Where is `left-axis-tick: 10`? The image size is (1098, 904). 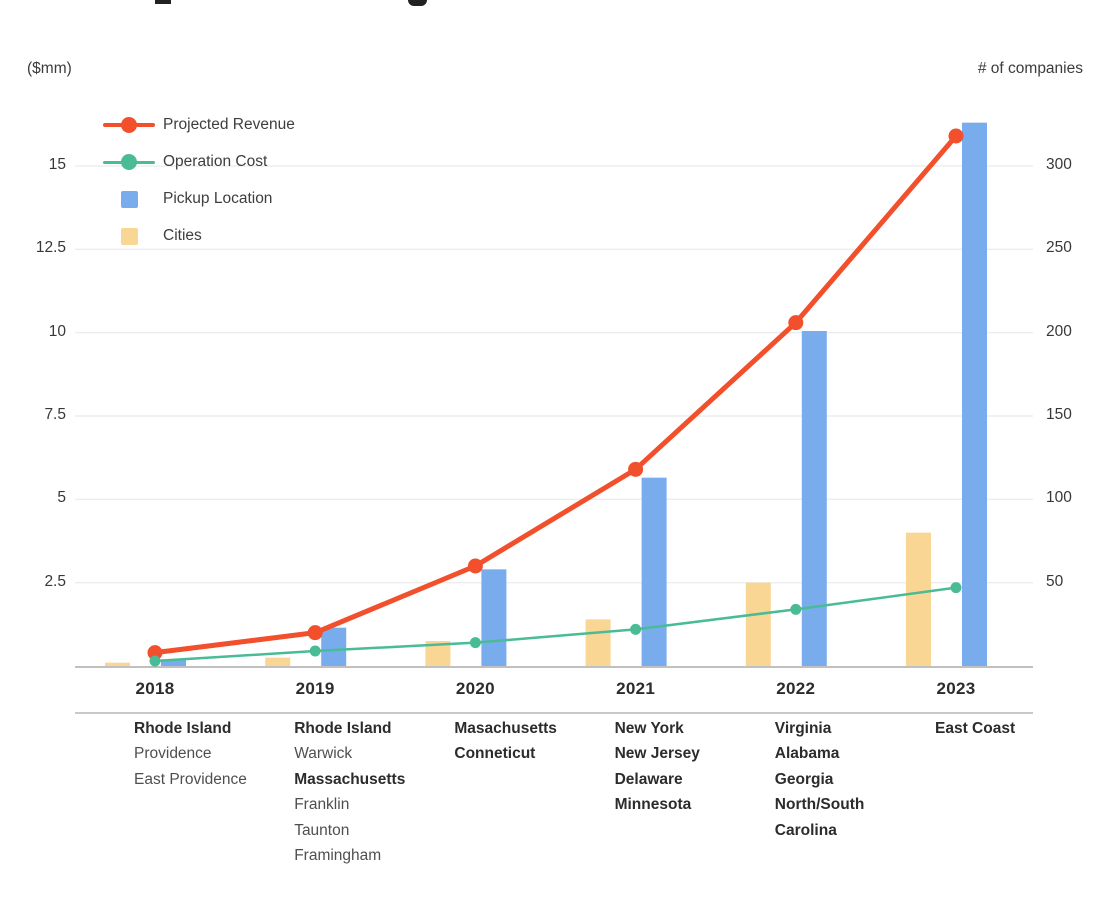 left-axis-tick: 10 is located at coordinates (57, 331).